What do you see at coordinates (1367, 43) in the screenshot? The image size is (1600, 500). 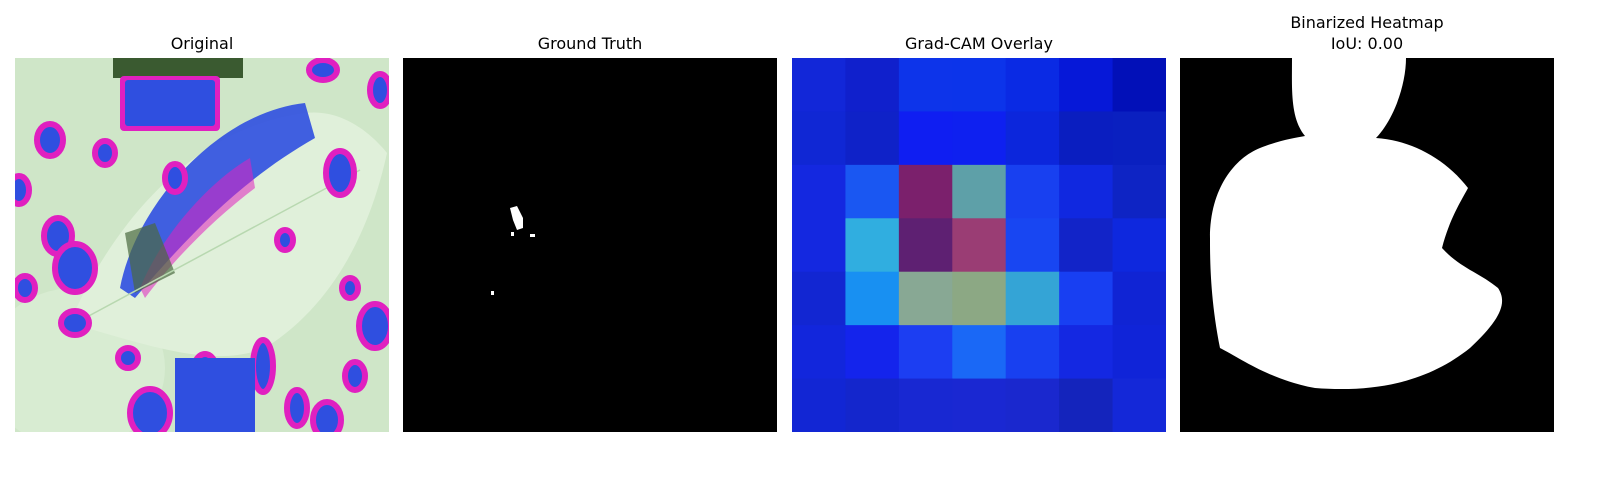 I see `iou-label: IoU: 0.00` at bounding box center [1367, 43].